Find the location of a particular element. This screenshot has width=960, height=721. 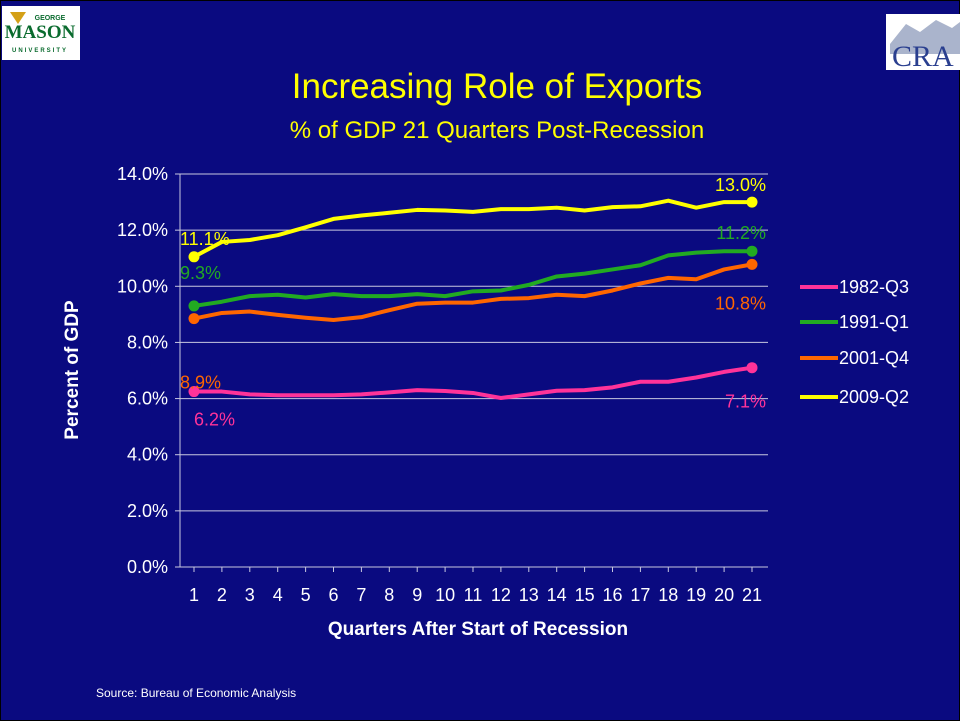

y-tick-label: 0.0% is located at coordinates (147, 567).